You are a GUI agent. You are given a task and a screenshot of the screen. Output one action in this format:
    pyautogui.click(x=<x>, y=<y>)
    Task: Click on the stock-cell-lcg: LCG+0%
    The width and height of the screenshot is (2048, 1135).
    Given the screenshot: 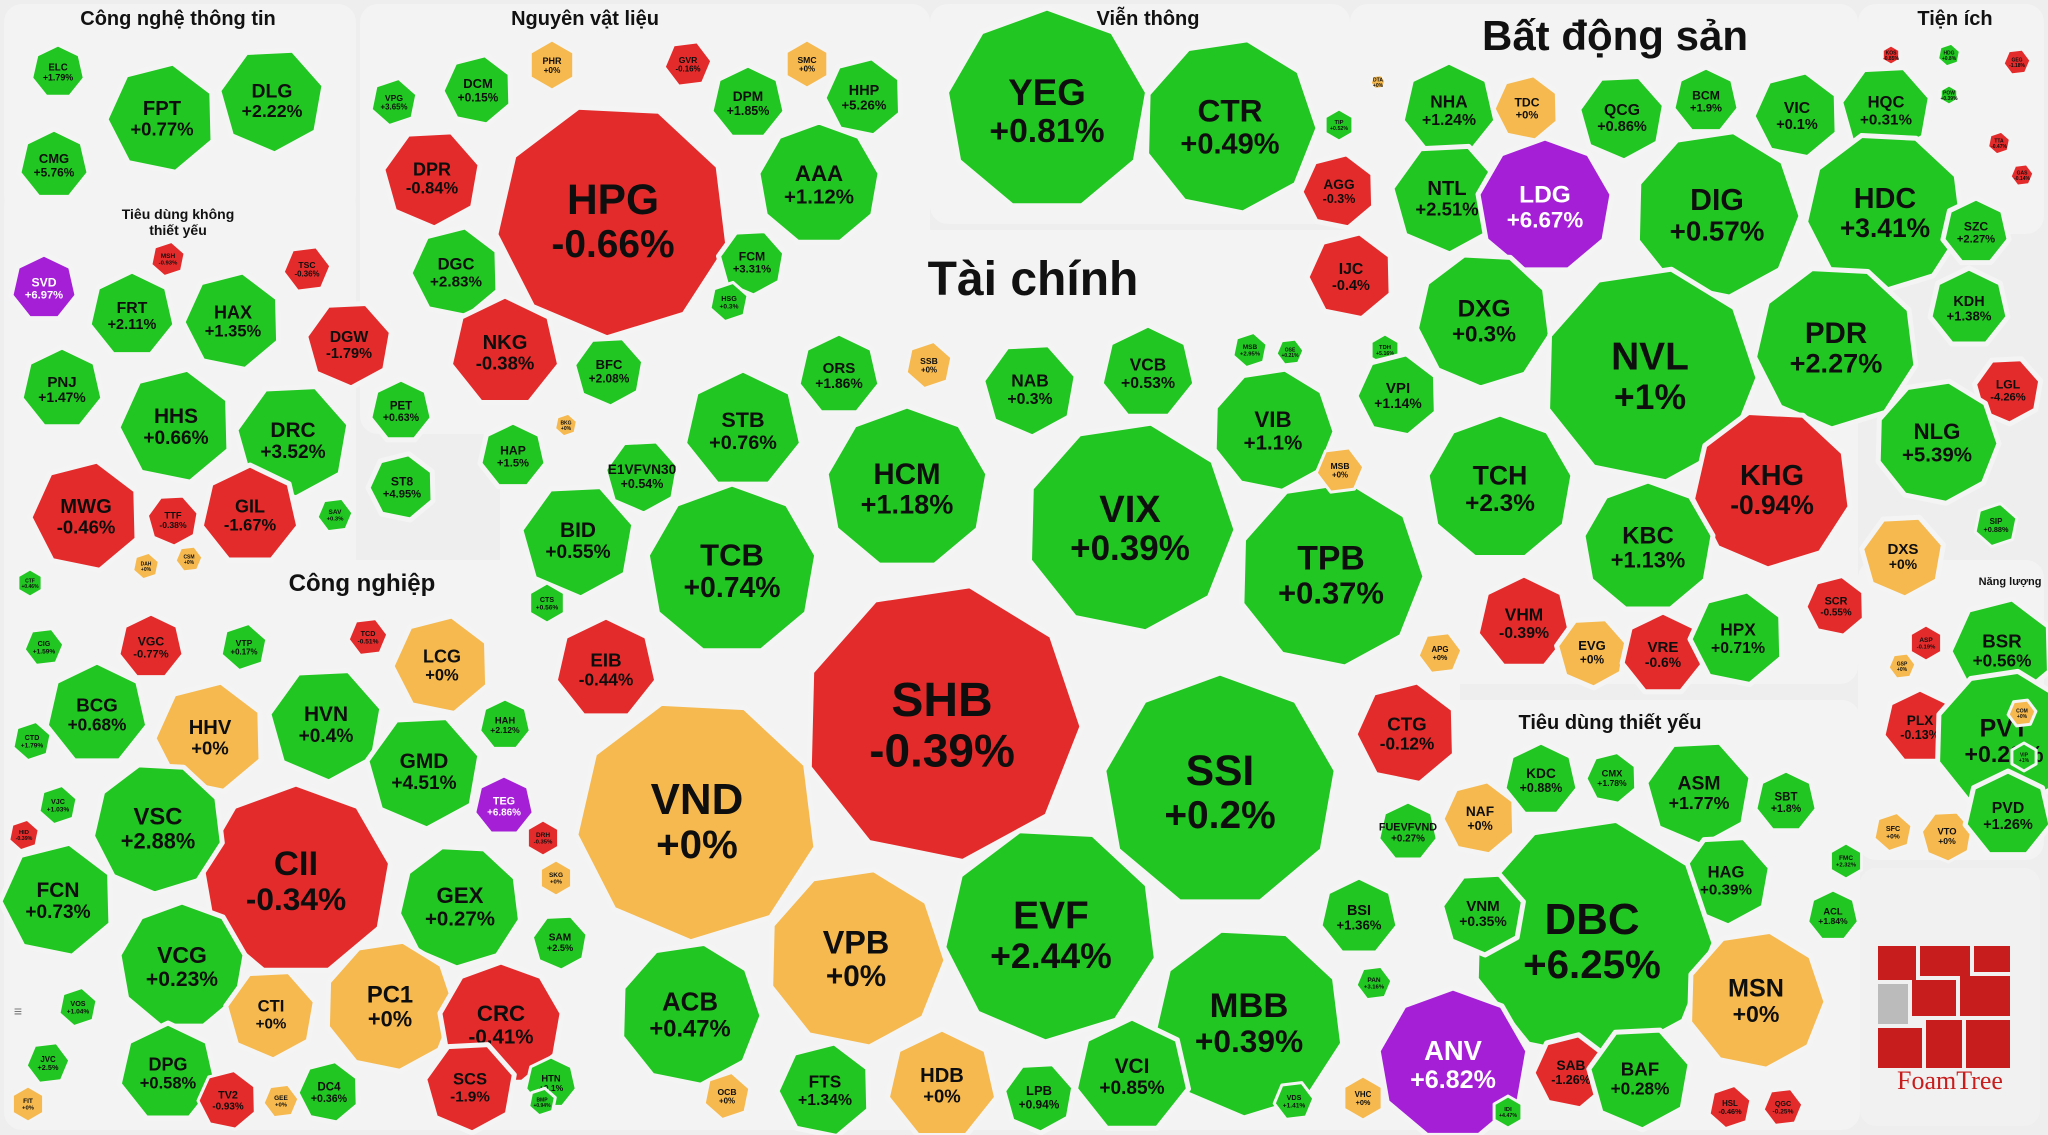 What is the action you would take?
    pyautogui.click(x=440, y=664)
    